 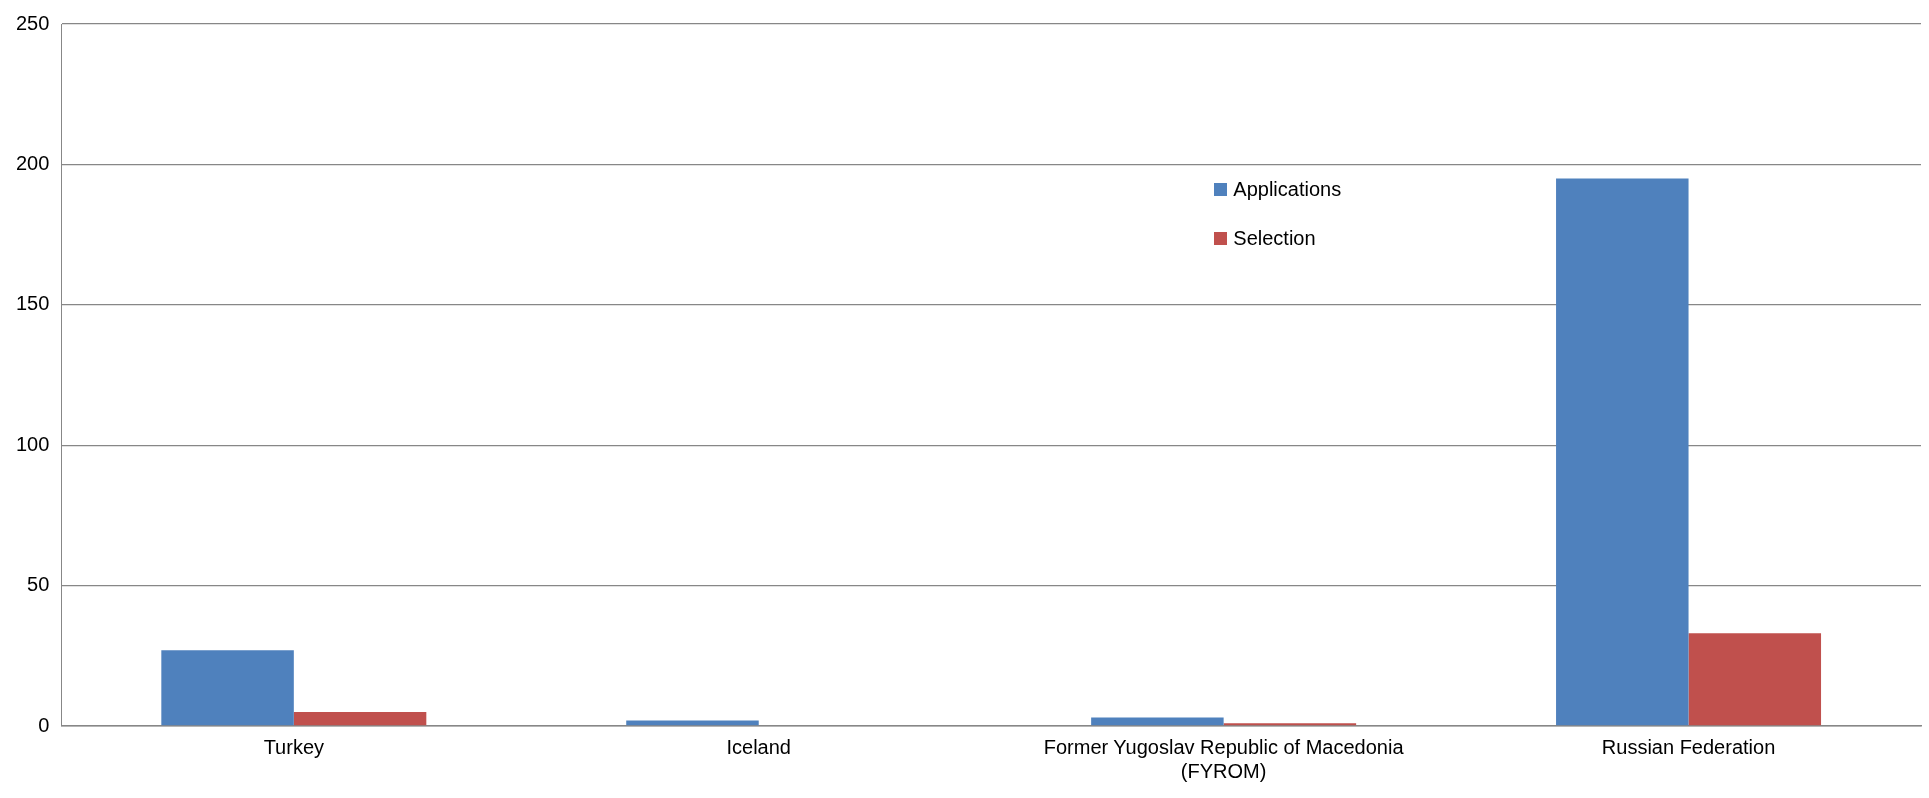 What do you see at coordinates (32, 22) in the screenshot?
I see `y-tick-label: 250` at bounding box center [32, 22].